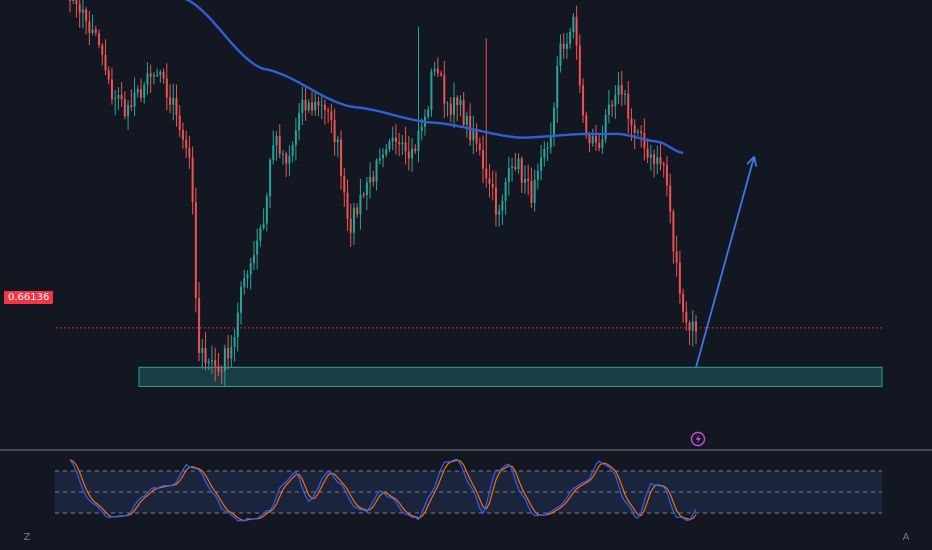 The width and height of the screenshot is (932, 550). Describe the element at coordinates (698, 439) in the screenshot. I see `lightning-icon` at that location.